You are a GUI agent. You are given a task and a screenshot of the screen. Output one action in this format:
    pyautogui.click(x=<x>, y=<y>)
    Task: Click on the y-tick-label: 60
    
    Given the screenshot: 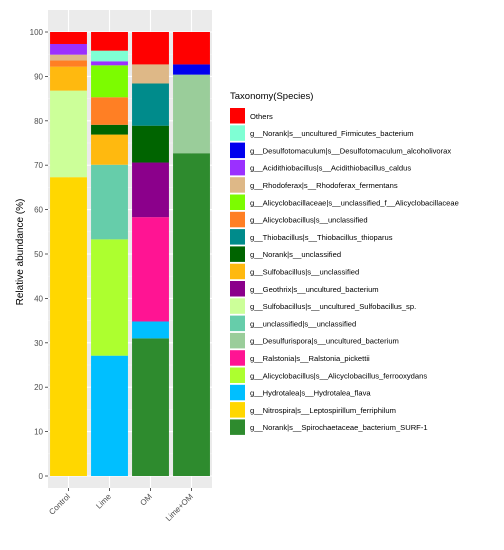 What is the action you would take?
    pyautogui.click(x=38, y=210)
    